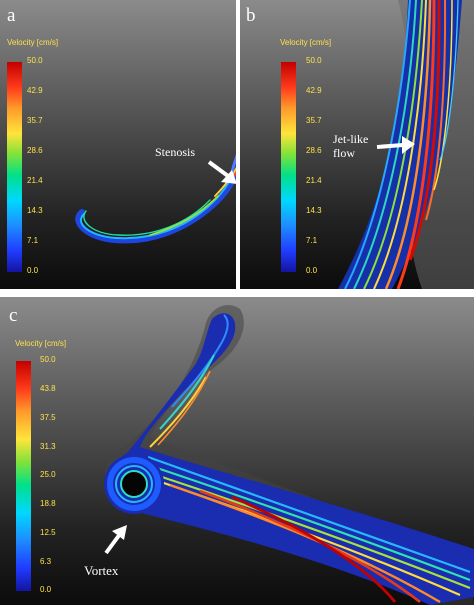 This screenshot has width=474, height=605. I want to click on annotation-jet-line2: flow, so click(344, 153).